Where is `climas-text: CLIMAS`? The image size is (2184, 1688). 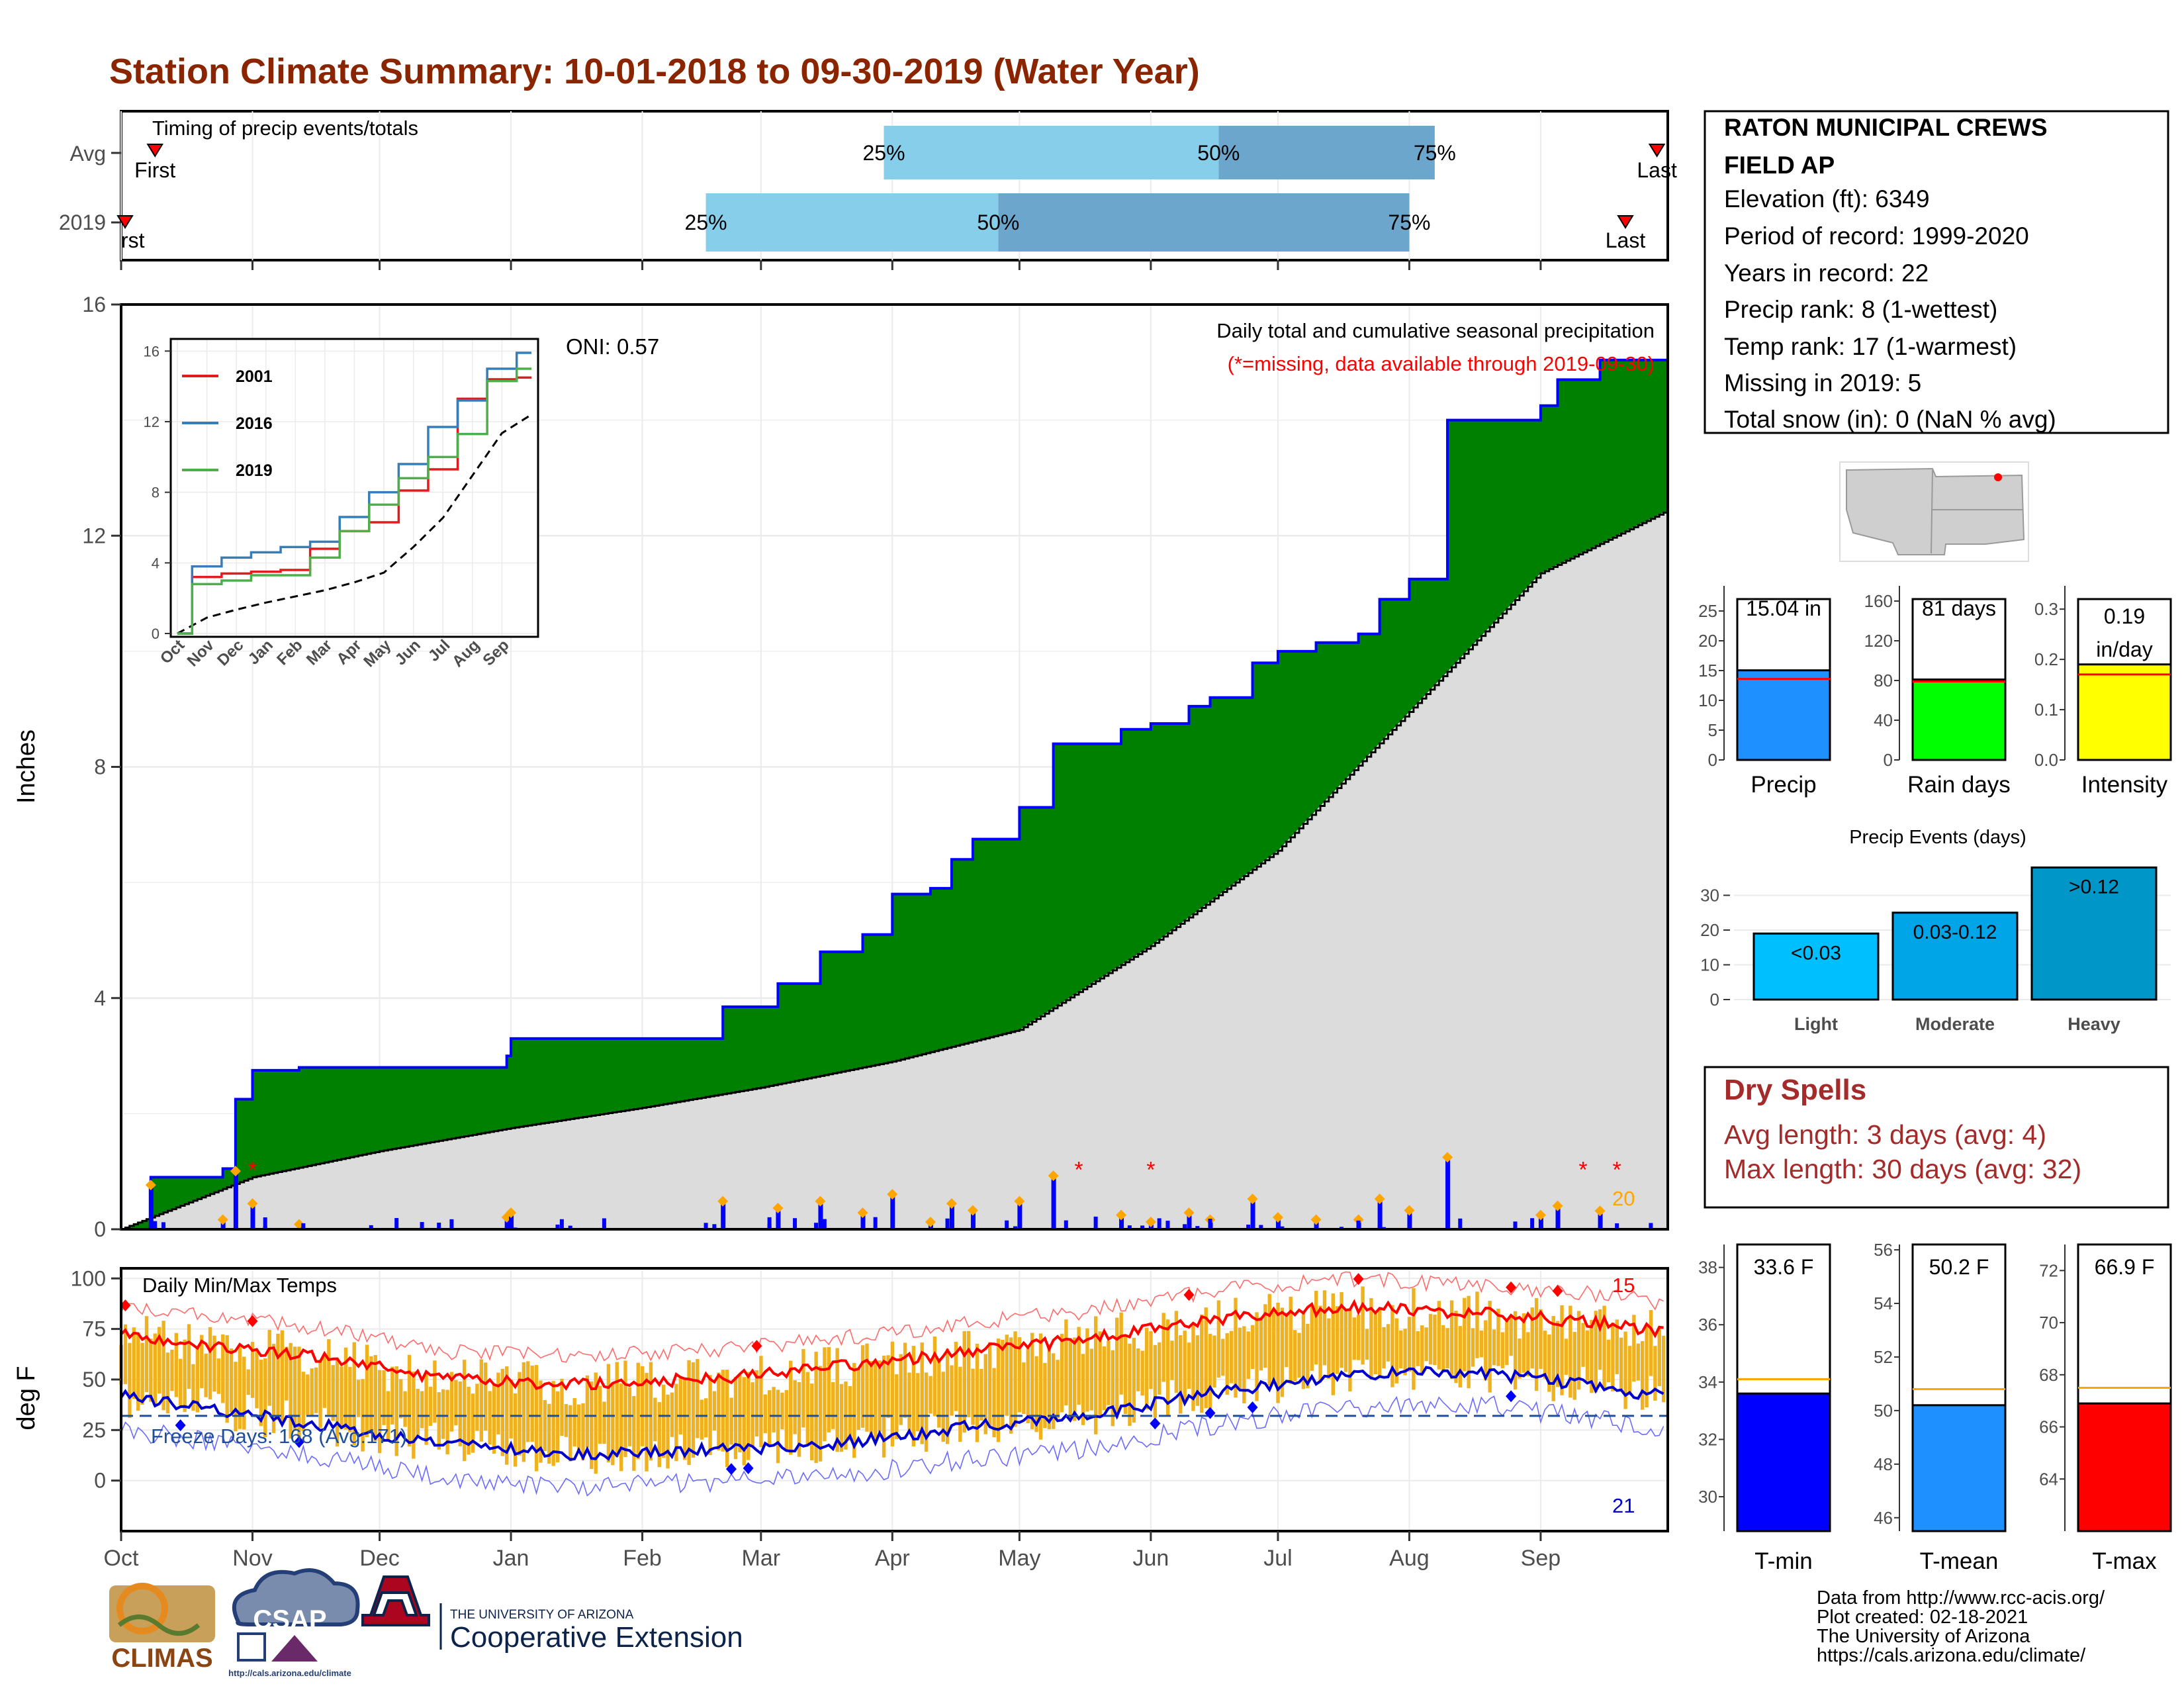
climas-text: CLIMAS is located at coordinates (161, 1658).